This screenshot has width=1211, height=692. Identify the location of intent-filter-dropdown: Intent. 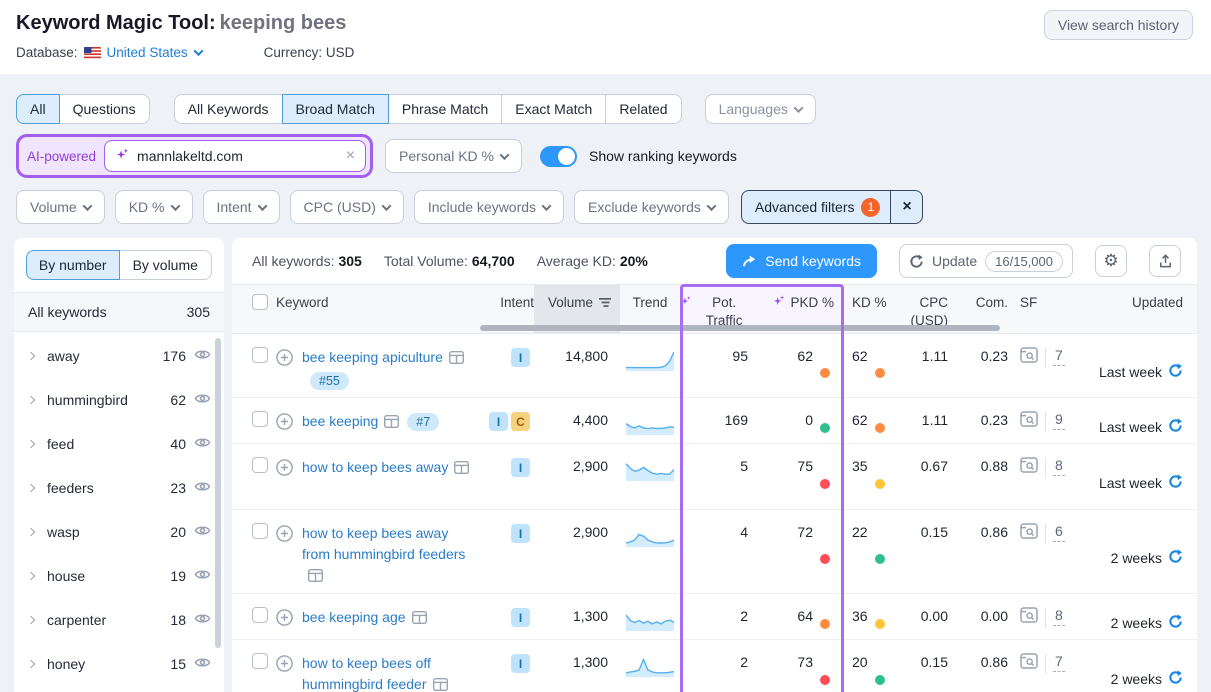
(241, 207).